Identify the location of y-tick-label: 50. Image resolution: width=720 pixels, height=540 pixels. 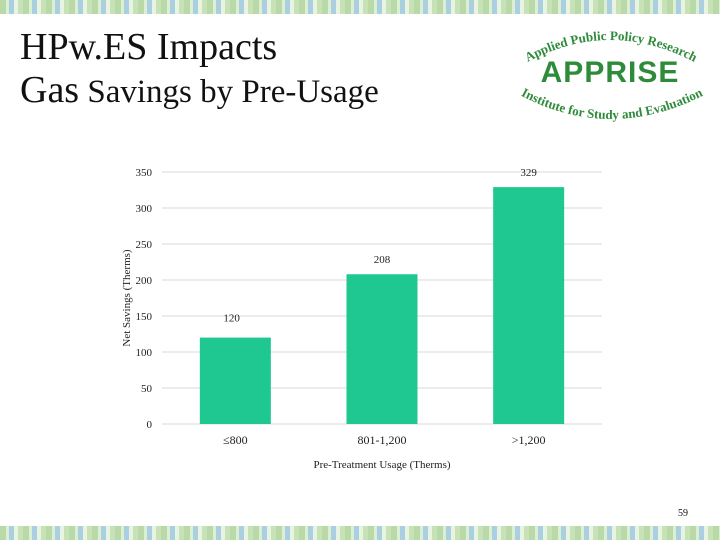
(147, 389).